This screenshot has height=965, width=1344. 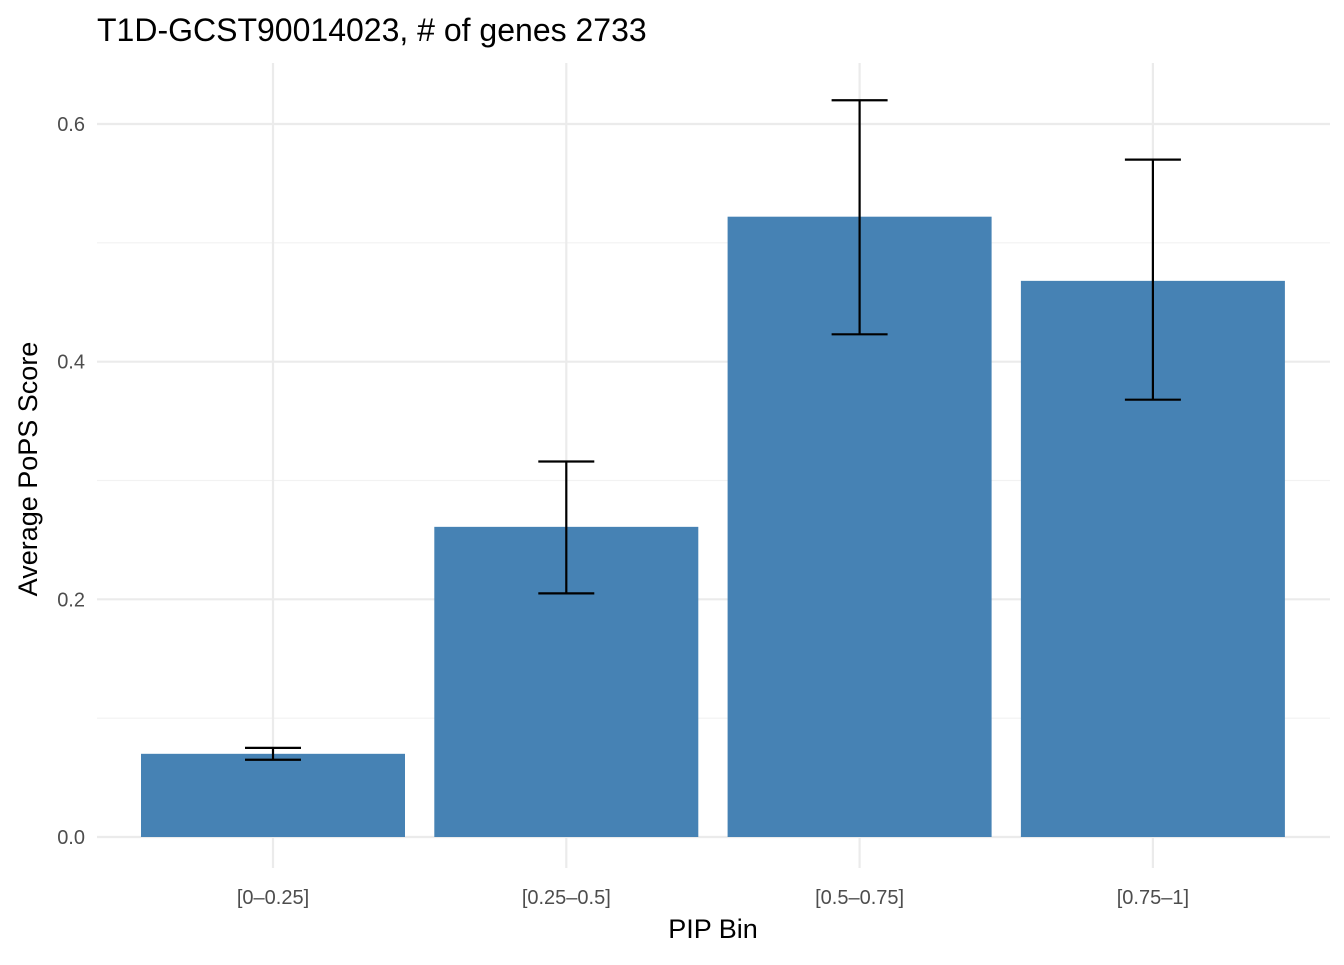 What do you see at coordinates (566, 898) in the screenshot?
I see `x-tick-label: [0.25–0.5]` at bounding box center [566, 898].